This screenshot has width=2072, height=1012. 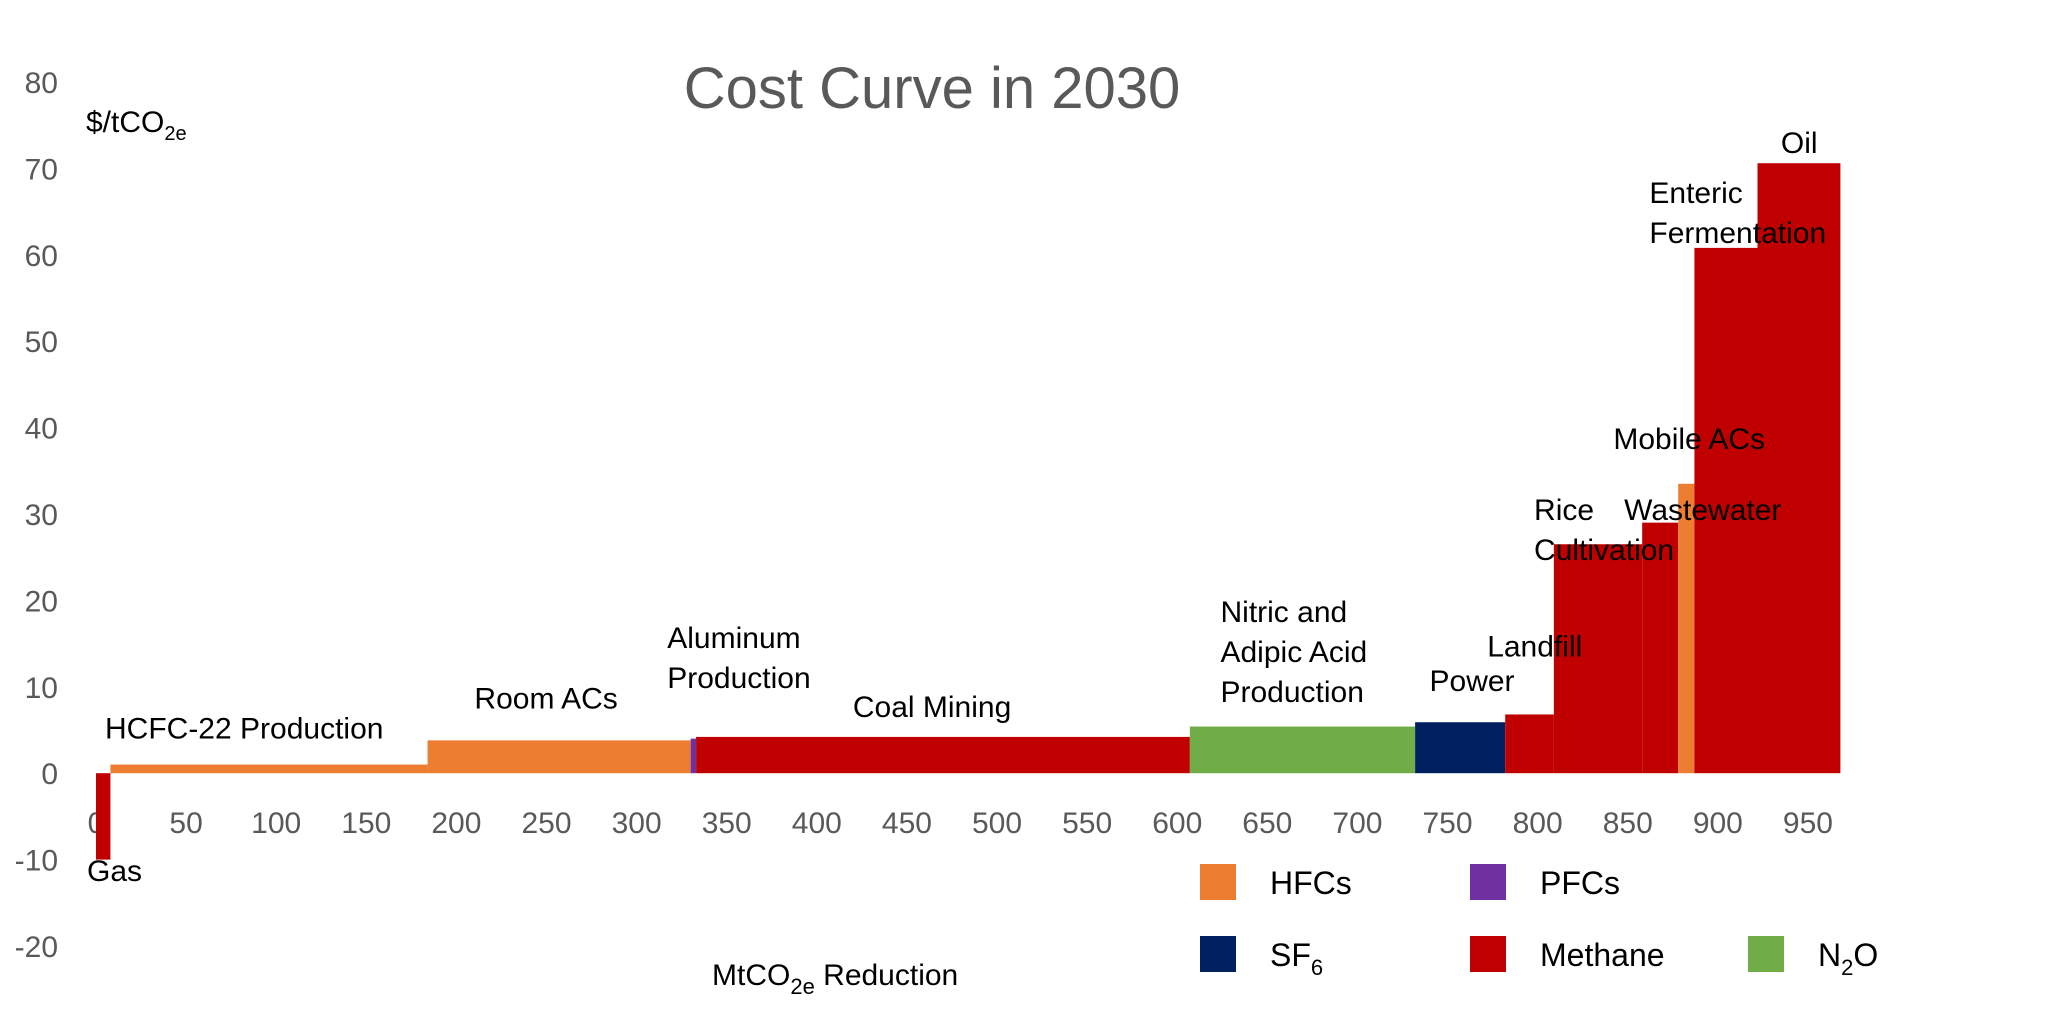 I want to click on x-tick-label: 200, so click(x=456, y=823).